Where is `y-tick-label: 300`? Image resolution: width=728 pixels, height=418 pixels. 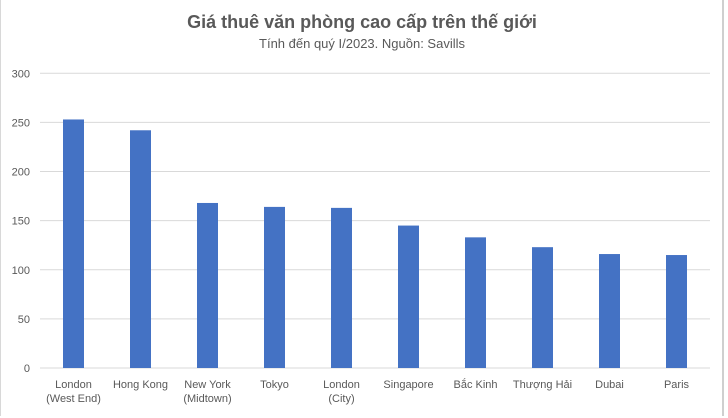
y-tick-label: 300 is located at coordinates (21, 74).